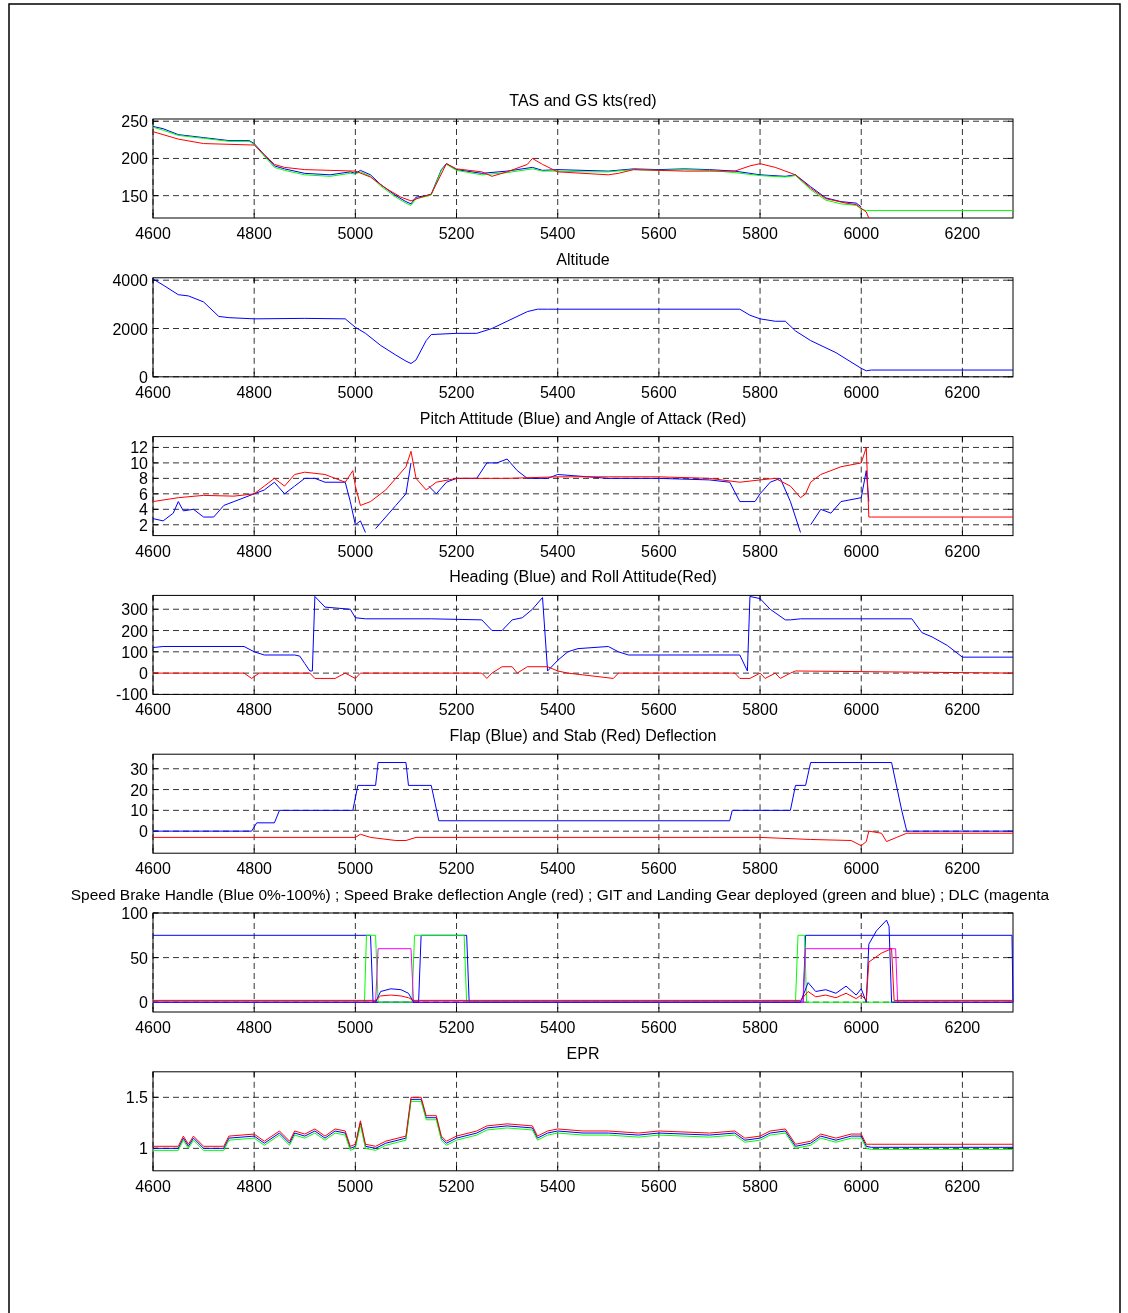 The width and height of the screenshot is (1128, 1313). What do you see at coordinates (139, 769) in the screenshot?
I see `y-tick-label: 30` at bounding box center [139, 769].